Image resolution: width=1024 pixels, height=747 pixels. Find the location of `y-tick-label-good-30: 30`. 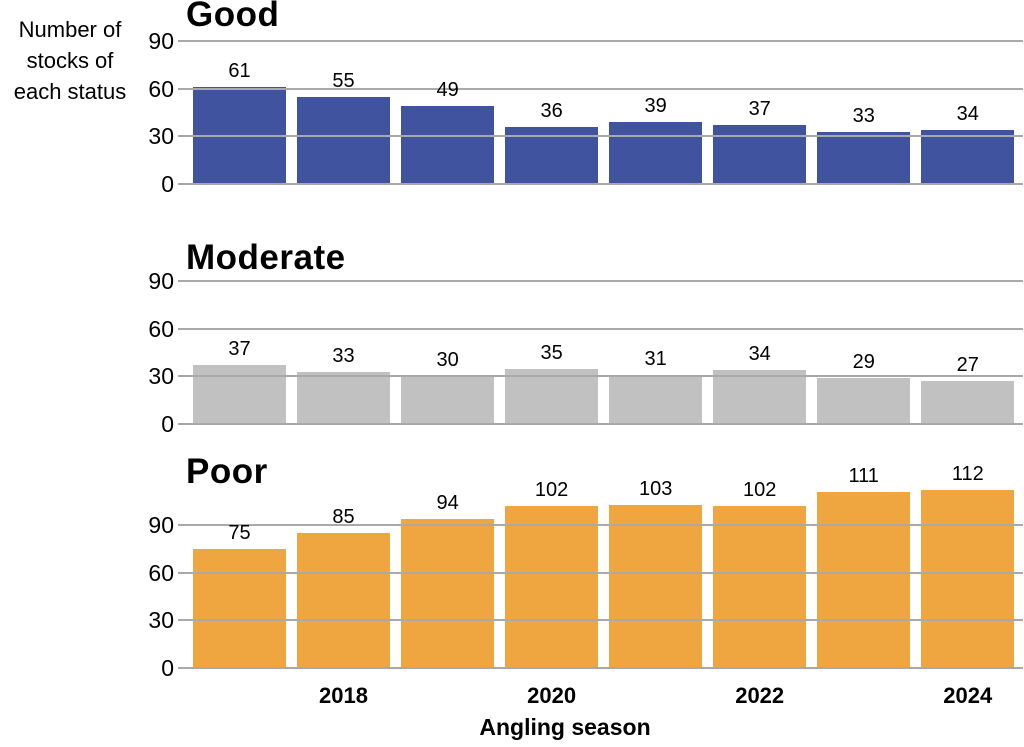

y-tick-label-good-30: 30 is located at coordinates (161, 136).